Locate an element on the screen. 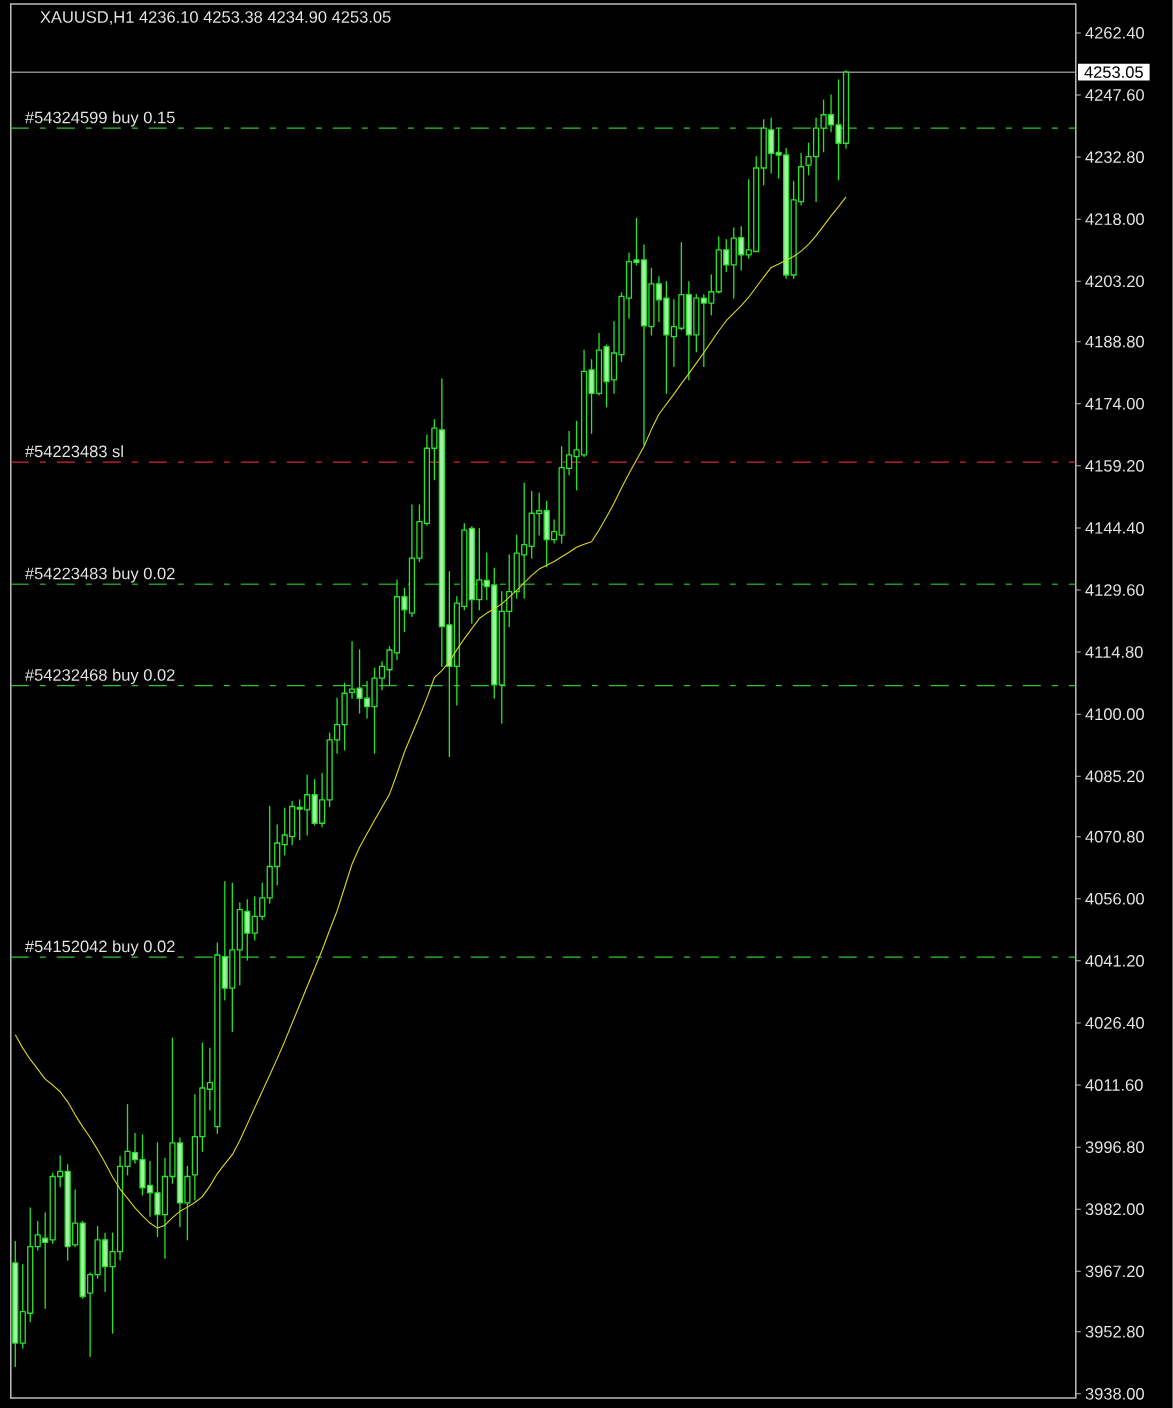 The width and height of the screenshot is (1173, 1408). y-tick-label: 4129.60 is located at coordinates (1115, 590).